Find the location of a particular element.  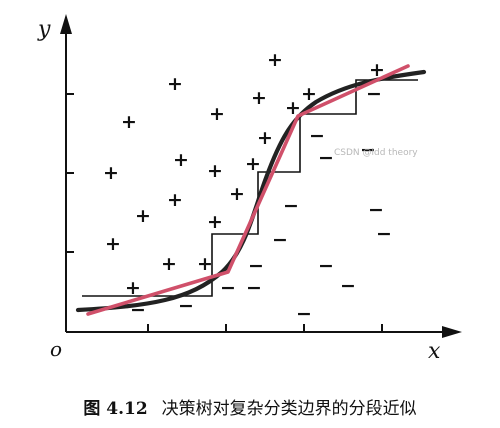

figure-caption: 图 4.12 决策树对复杂分类边界的分段近似 is located at coordinates (250, 406).